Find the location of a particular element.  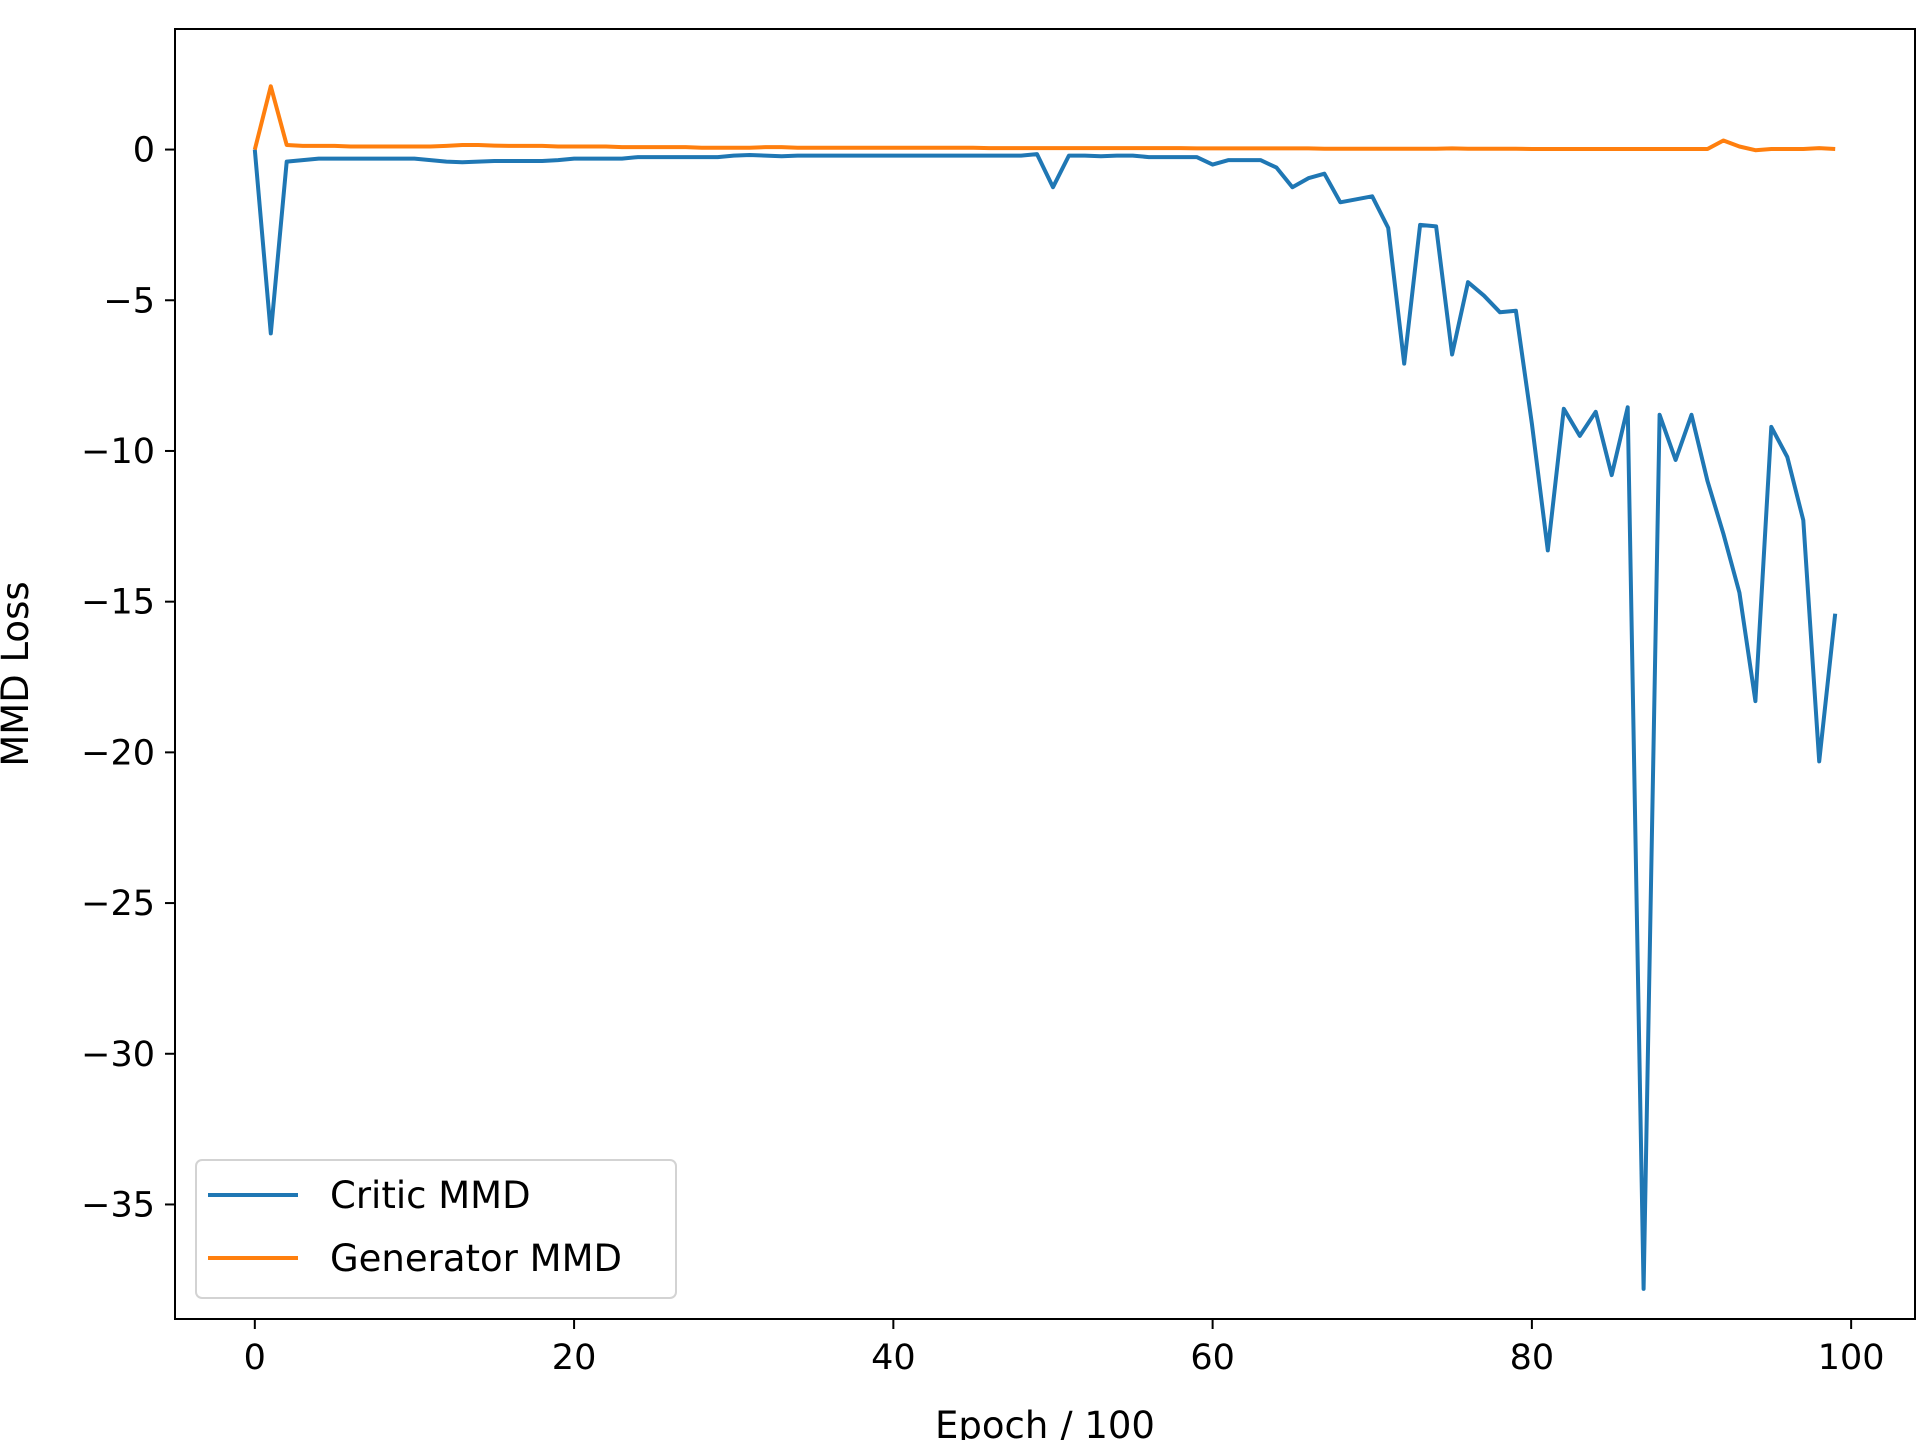

y-axis: 0 −5 −10 −15 −20 −25 −30 −35 is located at coordinates (128, 678).